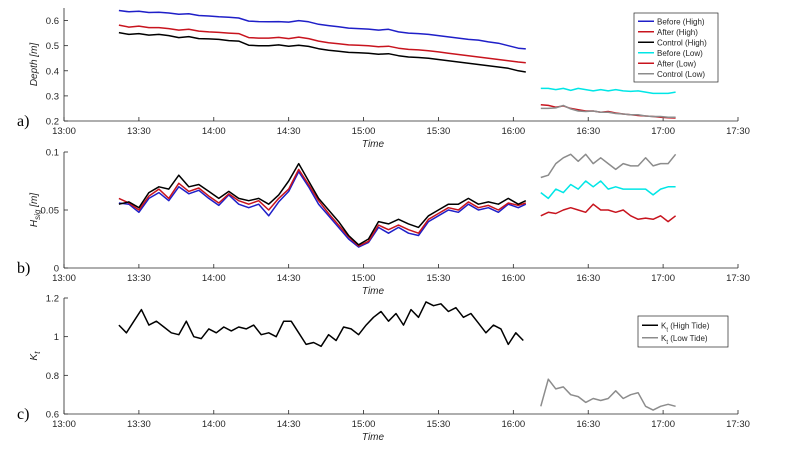 The image size is (803, 450). I want to click on y-tick-label: 0, so click(56, 269).